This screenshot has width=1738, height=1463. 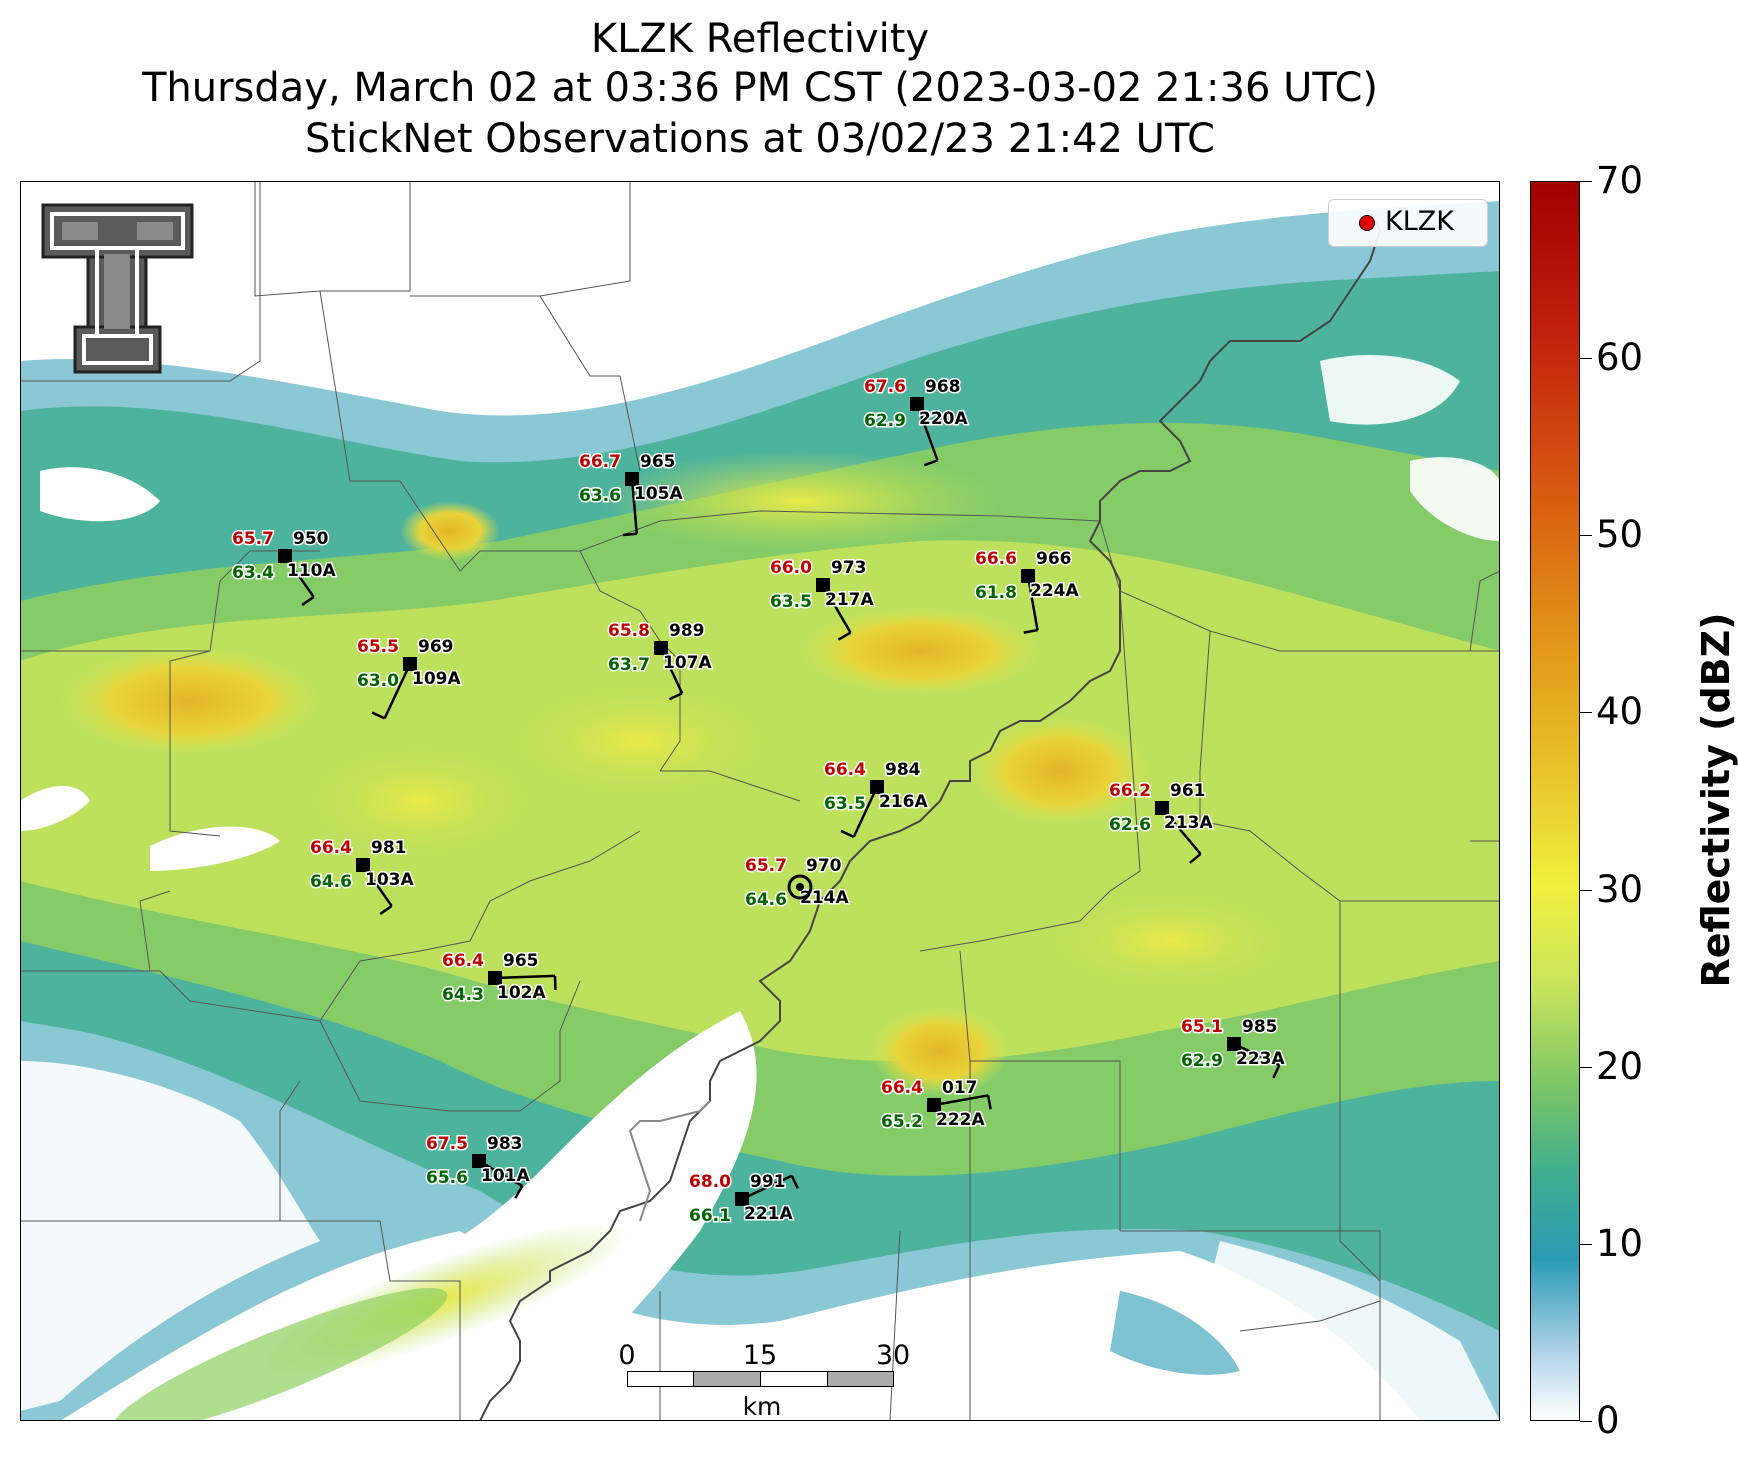 I want to click on station-plot-110A, so click(x=296, y=578).